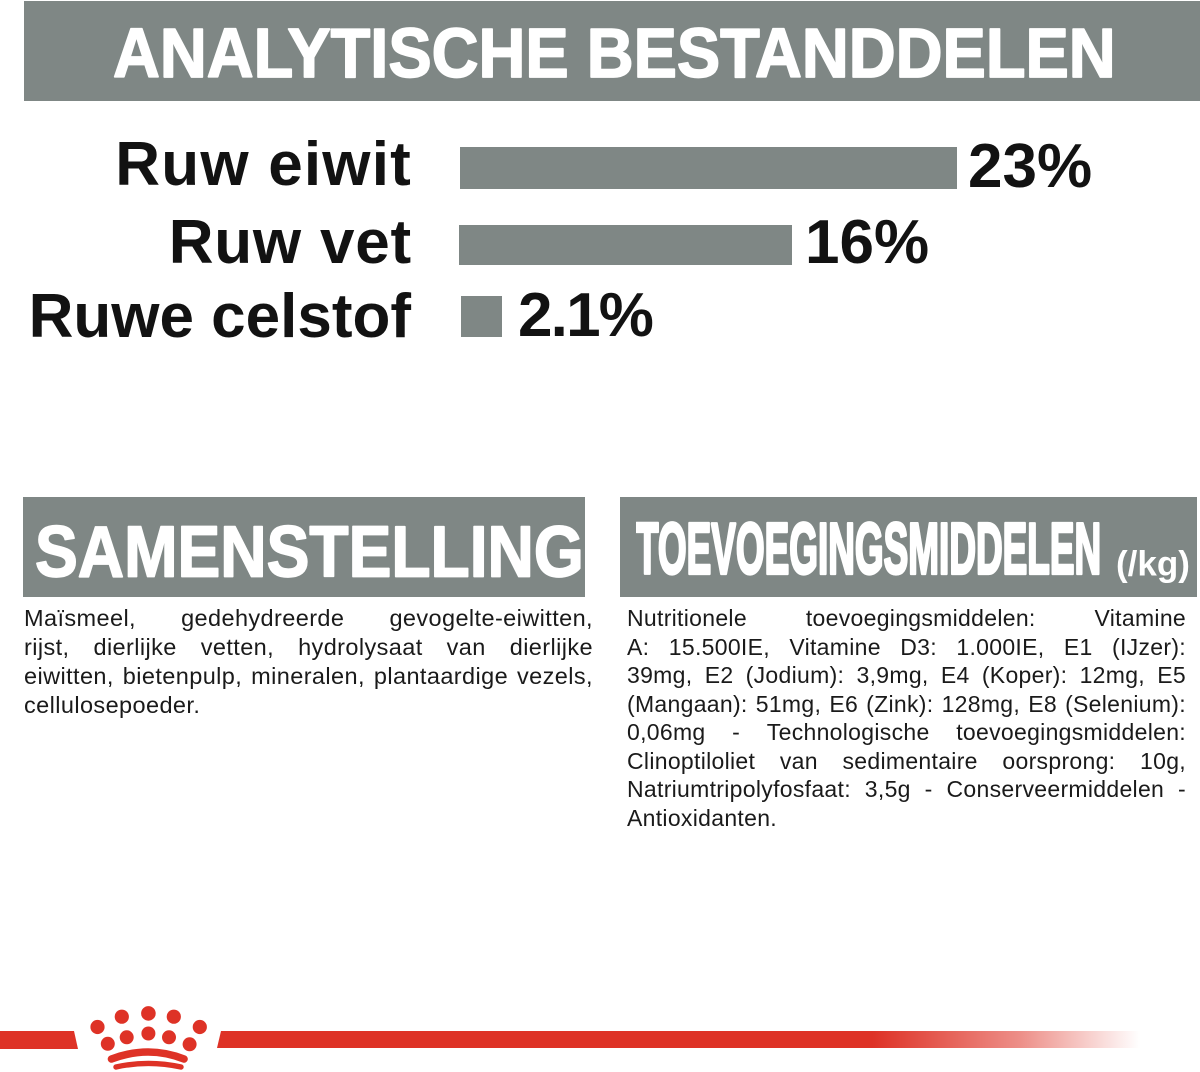  Describe the element at coordinates (309, 552) in the screenshot. I see `svg-text: SAMENSTELLING` at that location.